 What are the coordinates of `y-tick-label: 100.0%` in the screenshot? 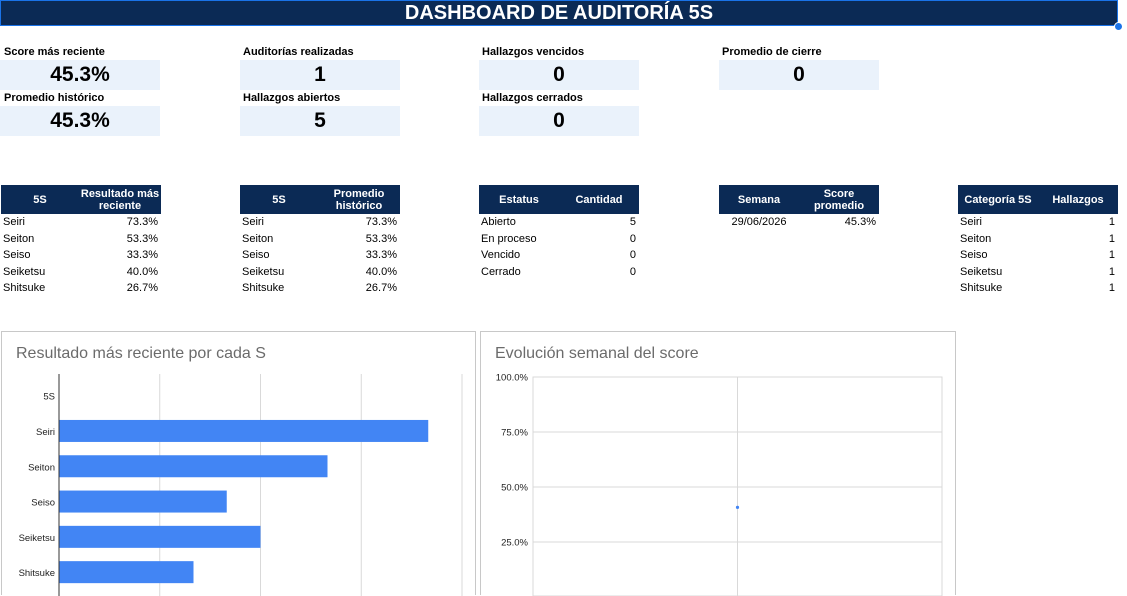 It's located at (512, 378).